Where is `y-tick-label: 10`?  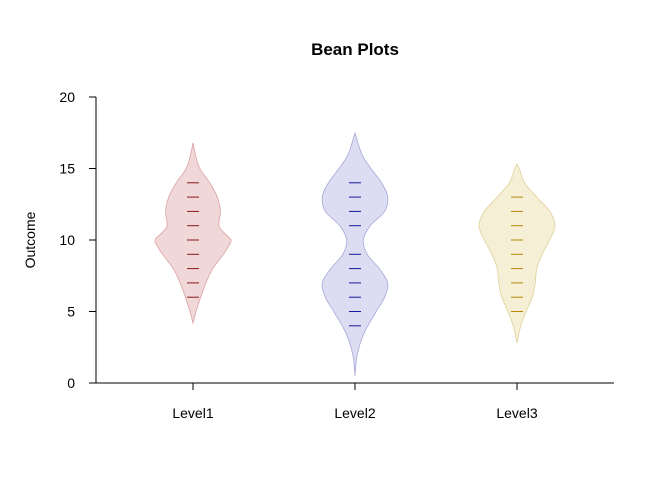 y-tick-label: 10 is located at coordinates (67, 240).